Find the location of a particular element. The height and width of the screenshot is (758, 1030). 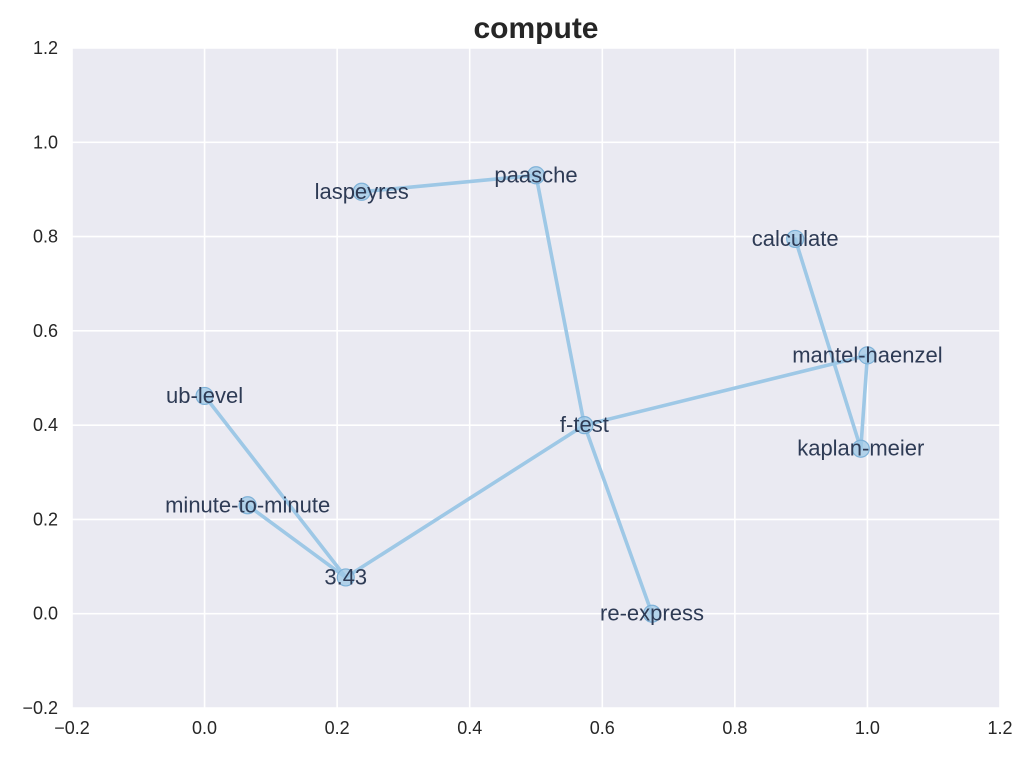

y-tick-label: 0.8 is located at coordinates (45, 237).